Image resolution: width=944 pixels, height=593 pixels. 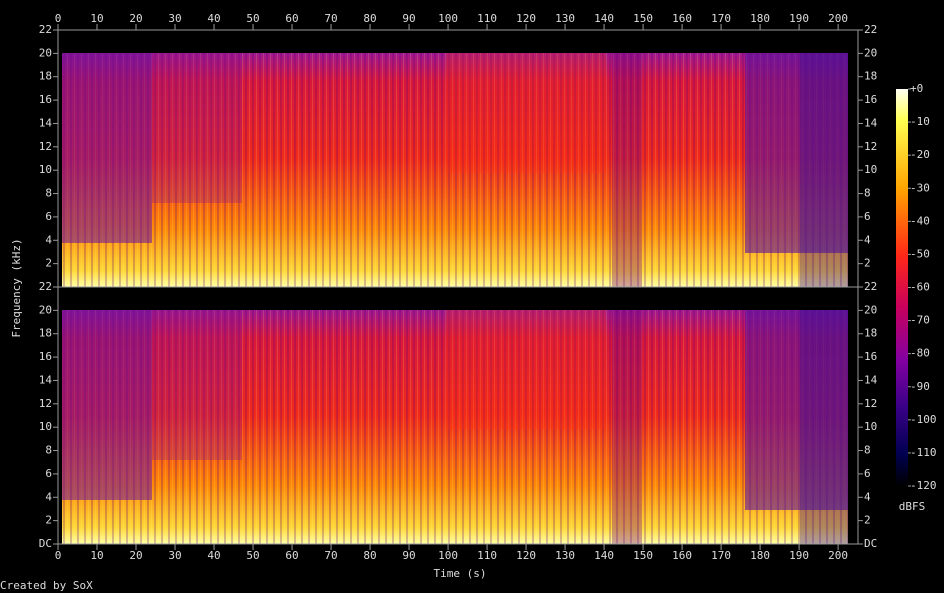 What do you see at coordinates (920, 187) in the screenshot?
I see `colorbar-tick-label: -30` at bounding box center [920, 187].